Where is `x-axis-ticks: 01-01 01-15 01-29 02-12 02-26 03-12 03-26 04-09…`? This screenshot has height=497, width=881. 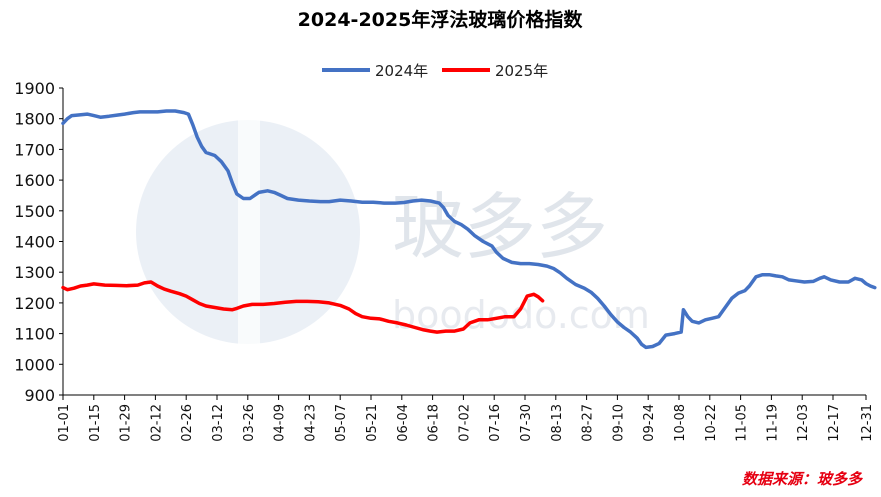
x-axis-ticks: 01-01 01-15 01-29 02-12 02-26 03-12 03-26 04-09… is located at coordinates (466, 418).